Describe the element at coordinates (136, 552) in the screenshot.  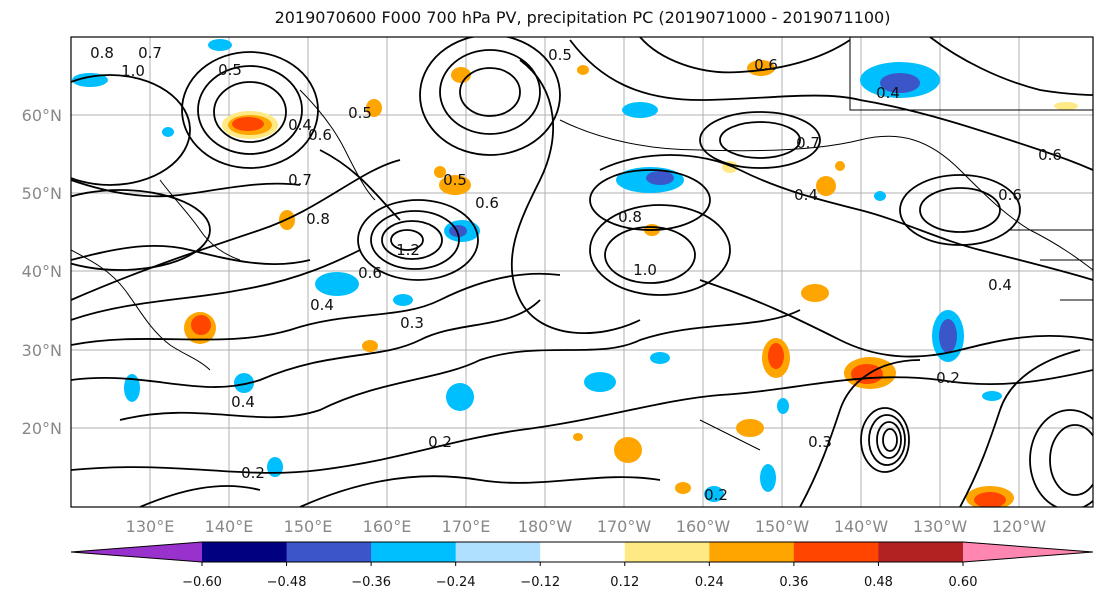
I see `colorbar-extend-low` at that location.